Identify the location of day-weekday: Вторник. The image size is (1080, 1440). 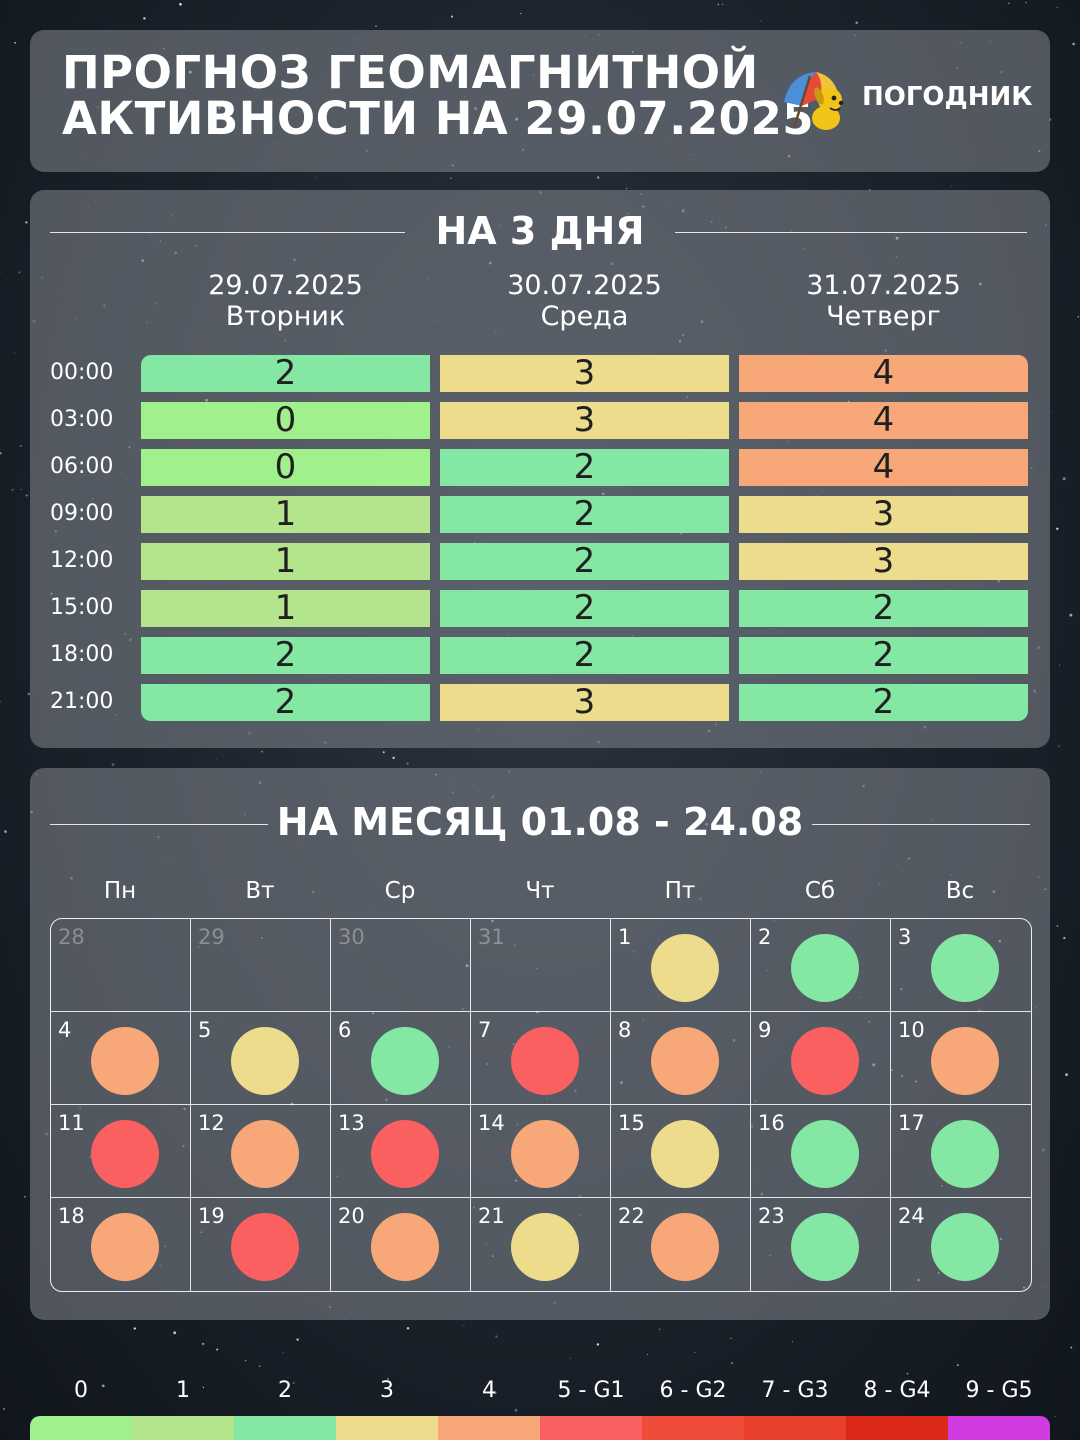
(285, 316).